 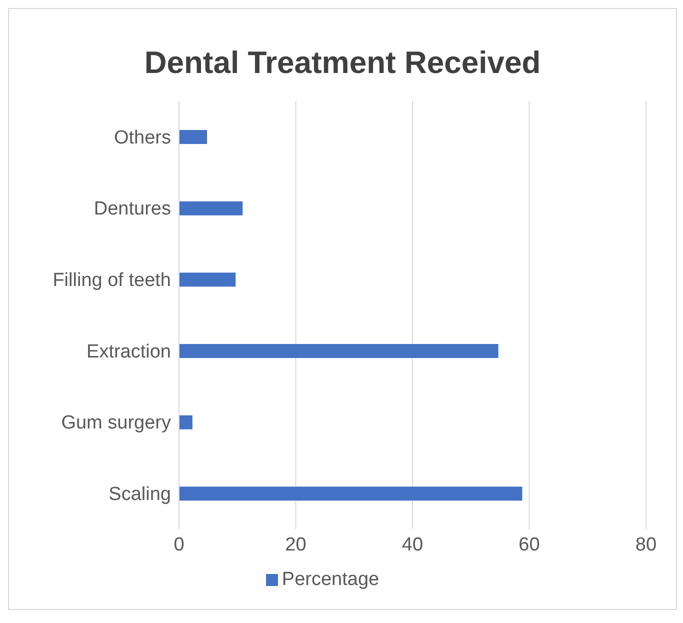 What do you see at coordinates (342, 63) in the screenshot?
I see `chart-title: Dental Treatment Received` at bounding box center [342, 63].